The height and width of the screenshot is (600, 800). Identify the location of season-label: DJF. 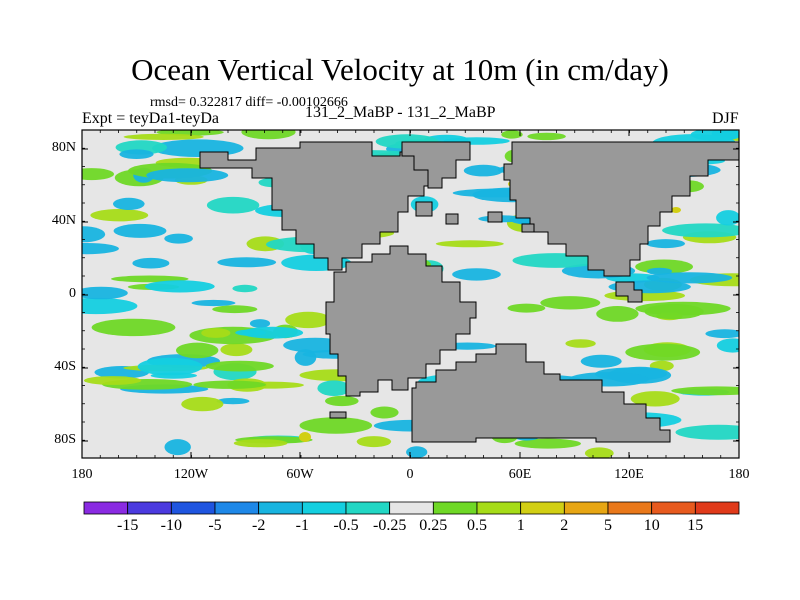
(725, 118).